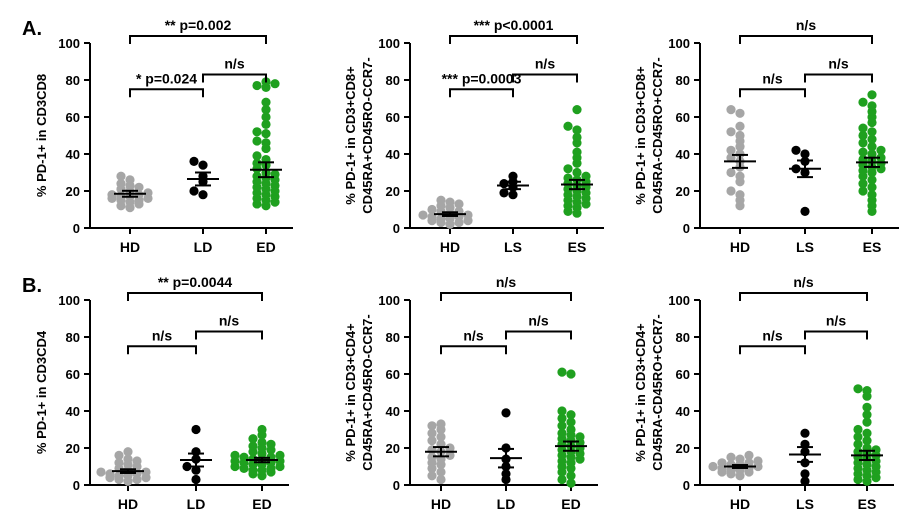 The image size is (910, 518). Describe the element at coordinates (482, 78) in the screenshot. I see `significance-label: *** p=0.0003` at that location.